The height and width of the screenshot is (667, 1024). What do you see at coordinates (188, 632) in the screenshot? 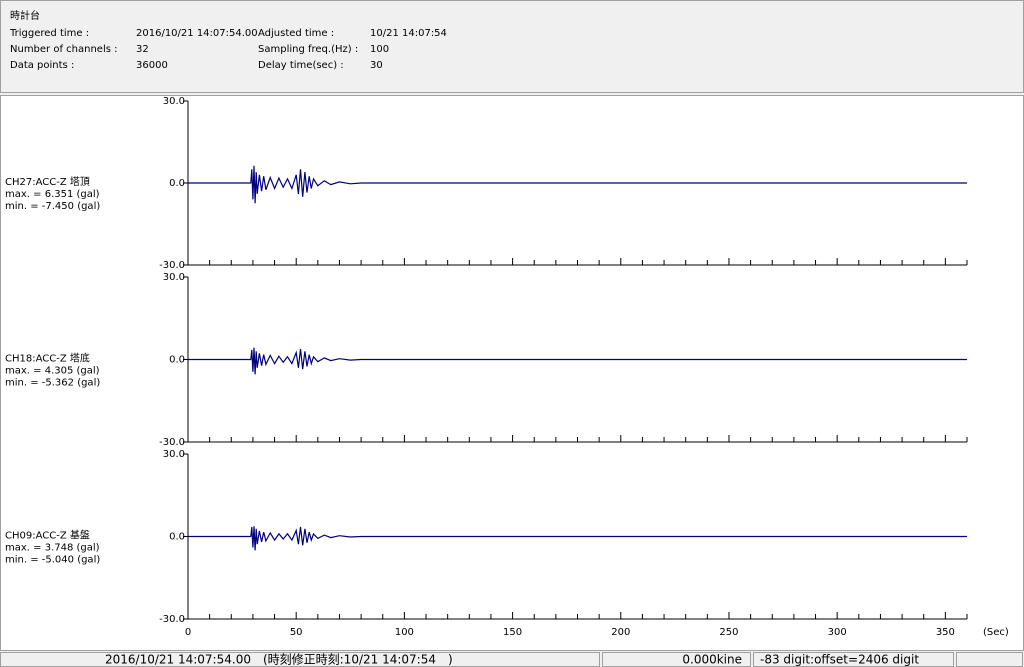
I see `x-tick-label: 0` at bounding box center [188, 632].